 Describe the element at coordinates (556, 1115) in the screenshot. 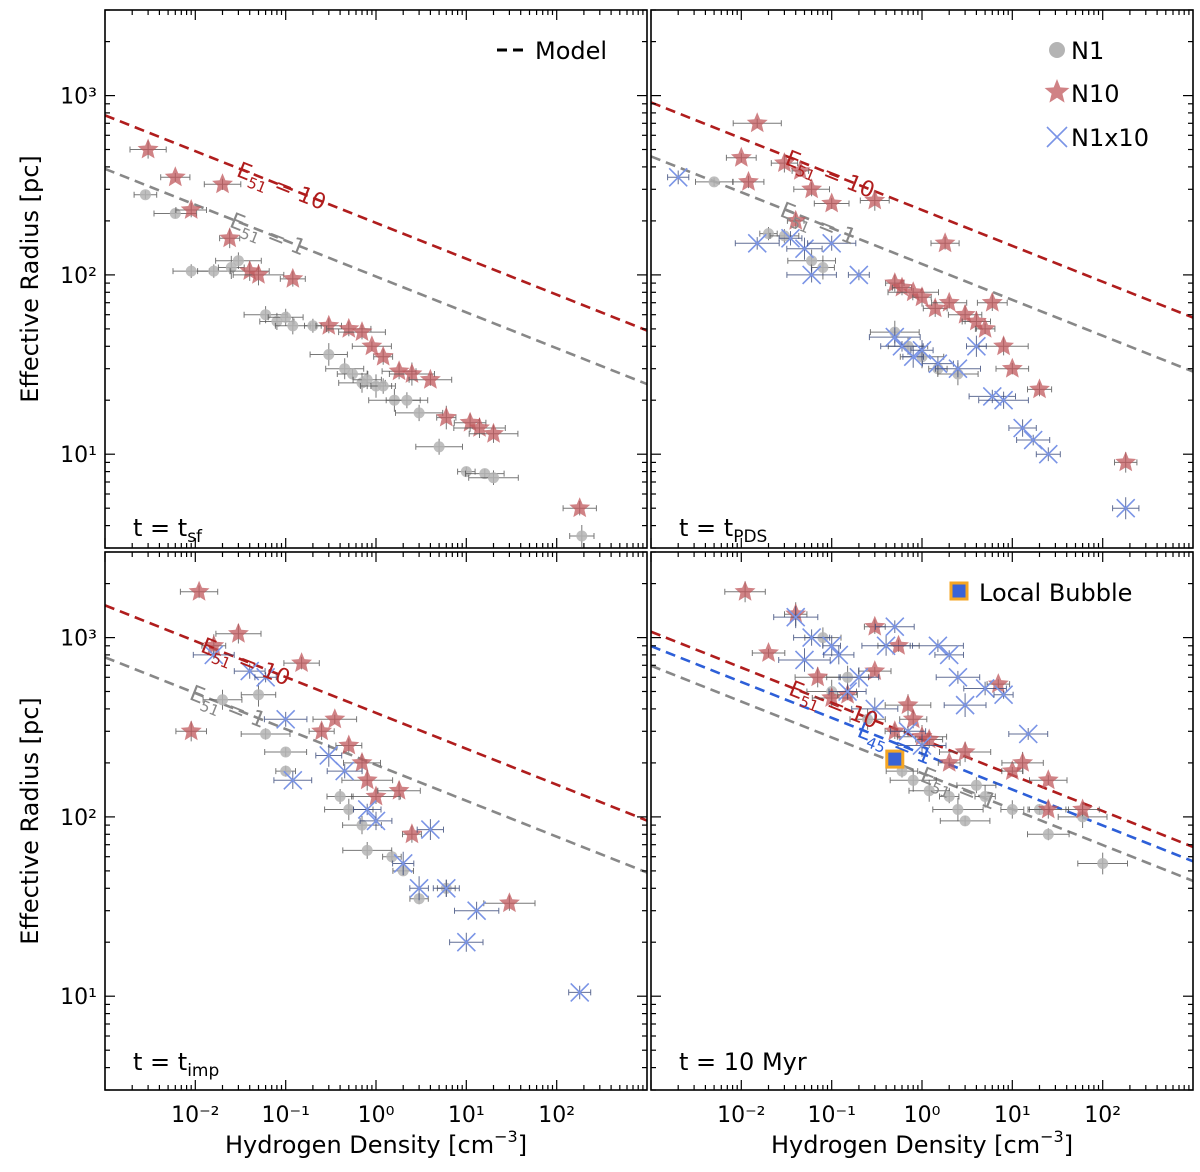

I see `x-tick-label: 10²` at that location.